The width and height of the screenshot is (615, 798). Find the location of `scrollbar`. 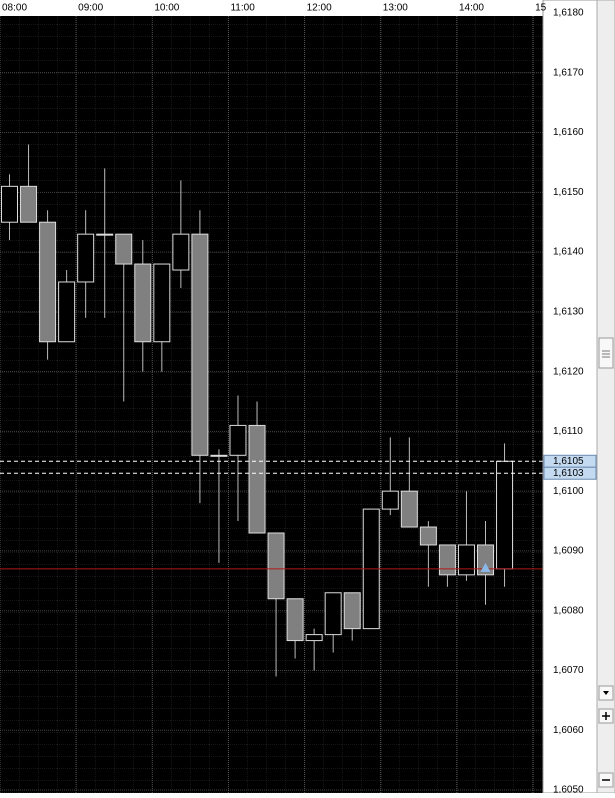

scrollbar is located at coordinates (605, 397).